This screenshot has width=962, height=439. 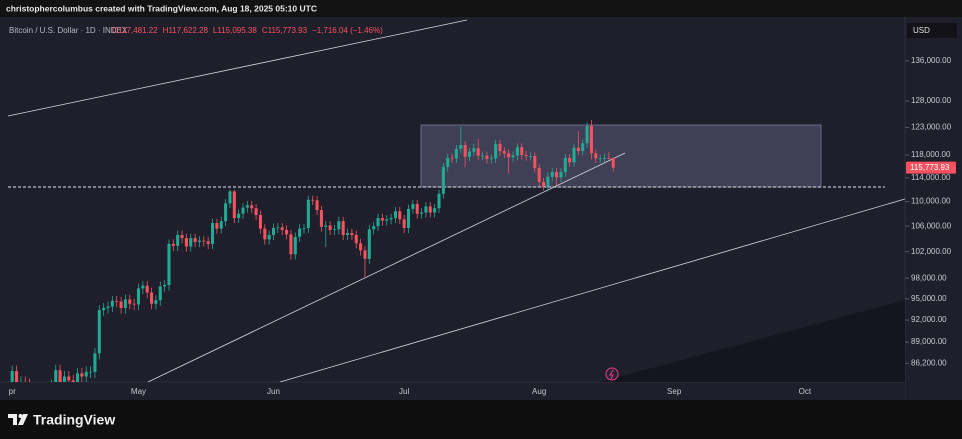 I want to click on price-axis, so click(x=933, y=208).